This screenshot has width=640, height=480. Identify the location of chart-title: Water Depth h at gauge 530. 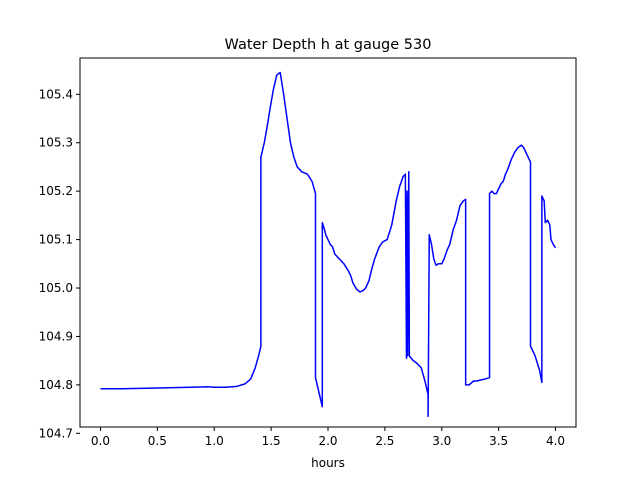
(328, 45).